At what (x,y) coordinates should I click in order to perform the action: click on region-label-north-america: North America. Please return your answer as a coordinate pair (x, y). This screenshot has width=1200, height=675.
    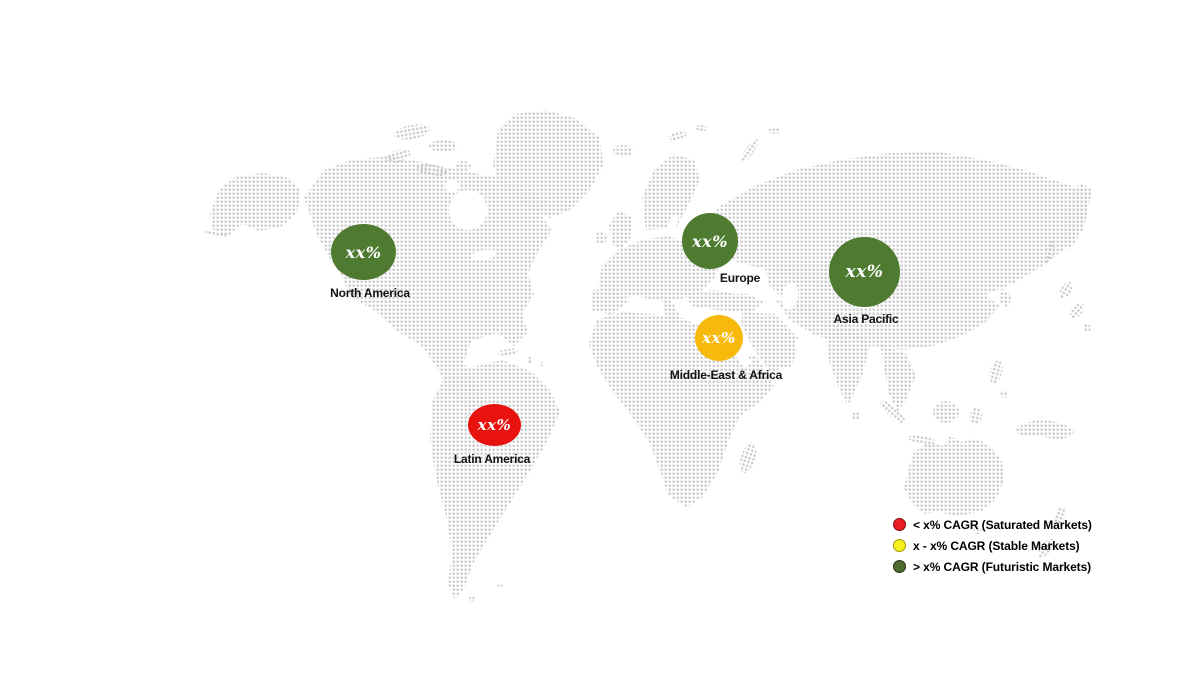
    Looking at the image, I should click on (370, 293).